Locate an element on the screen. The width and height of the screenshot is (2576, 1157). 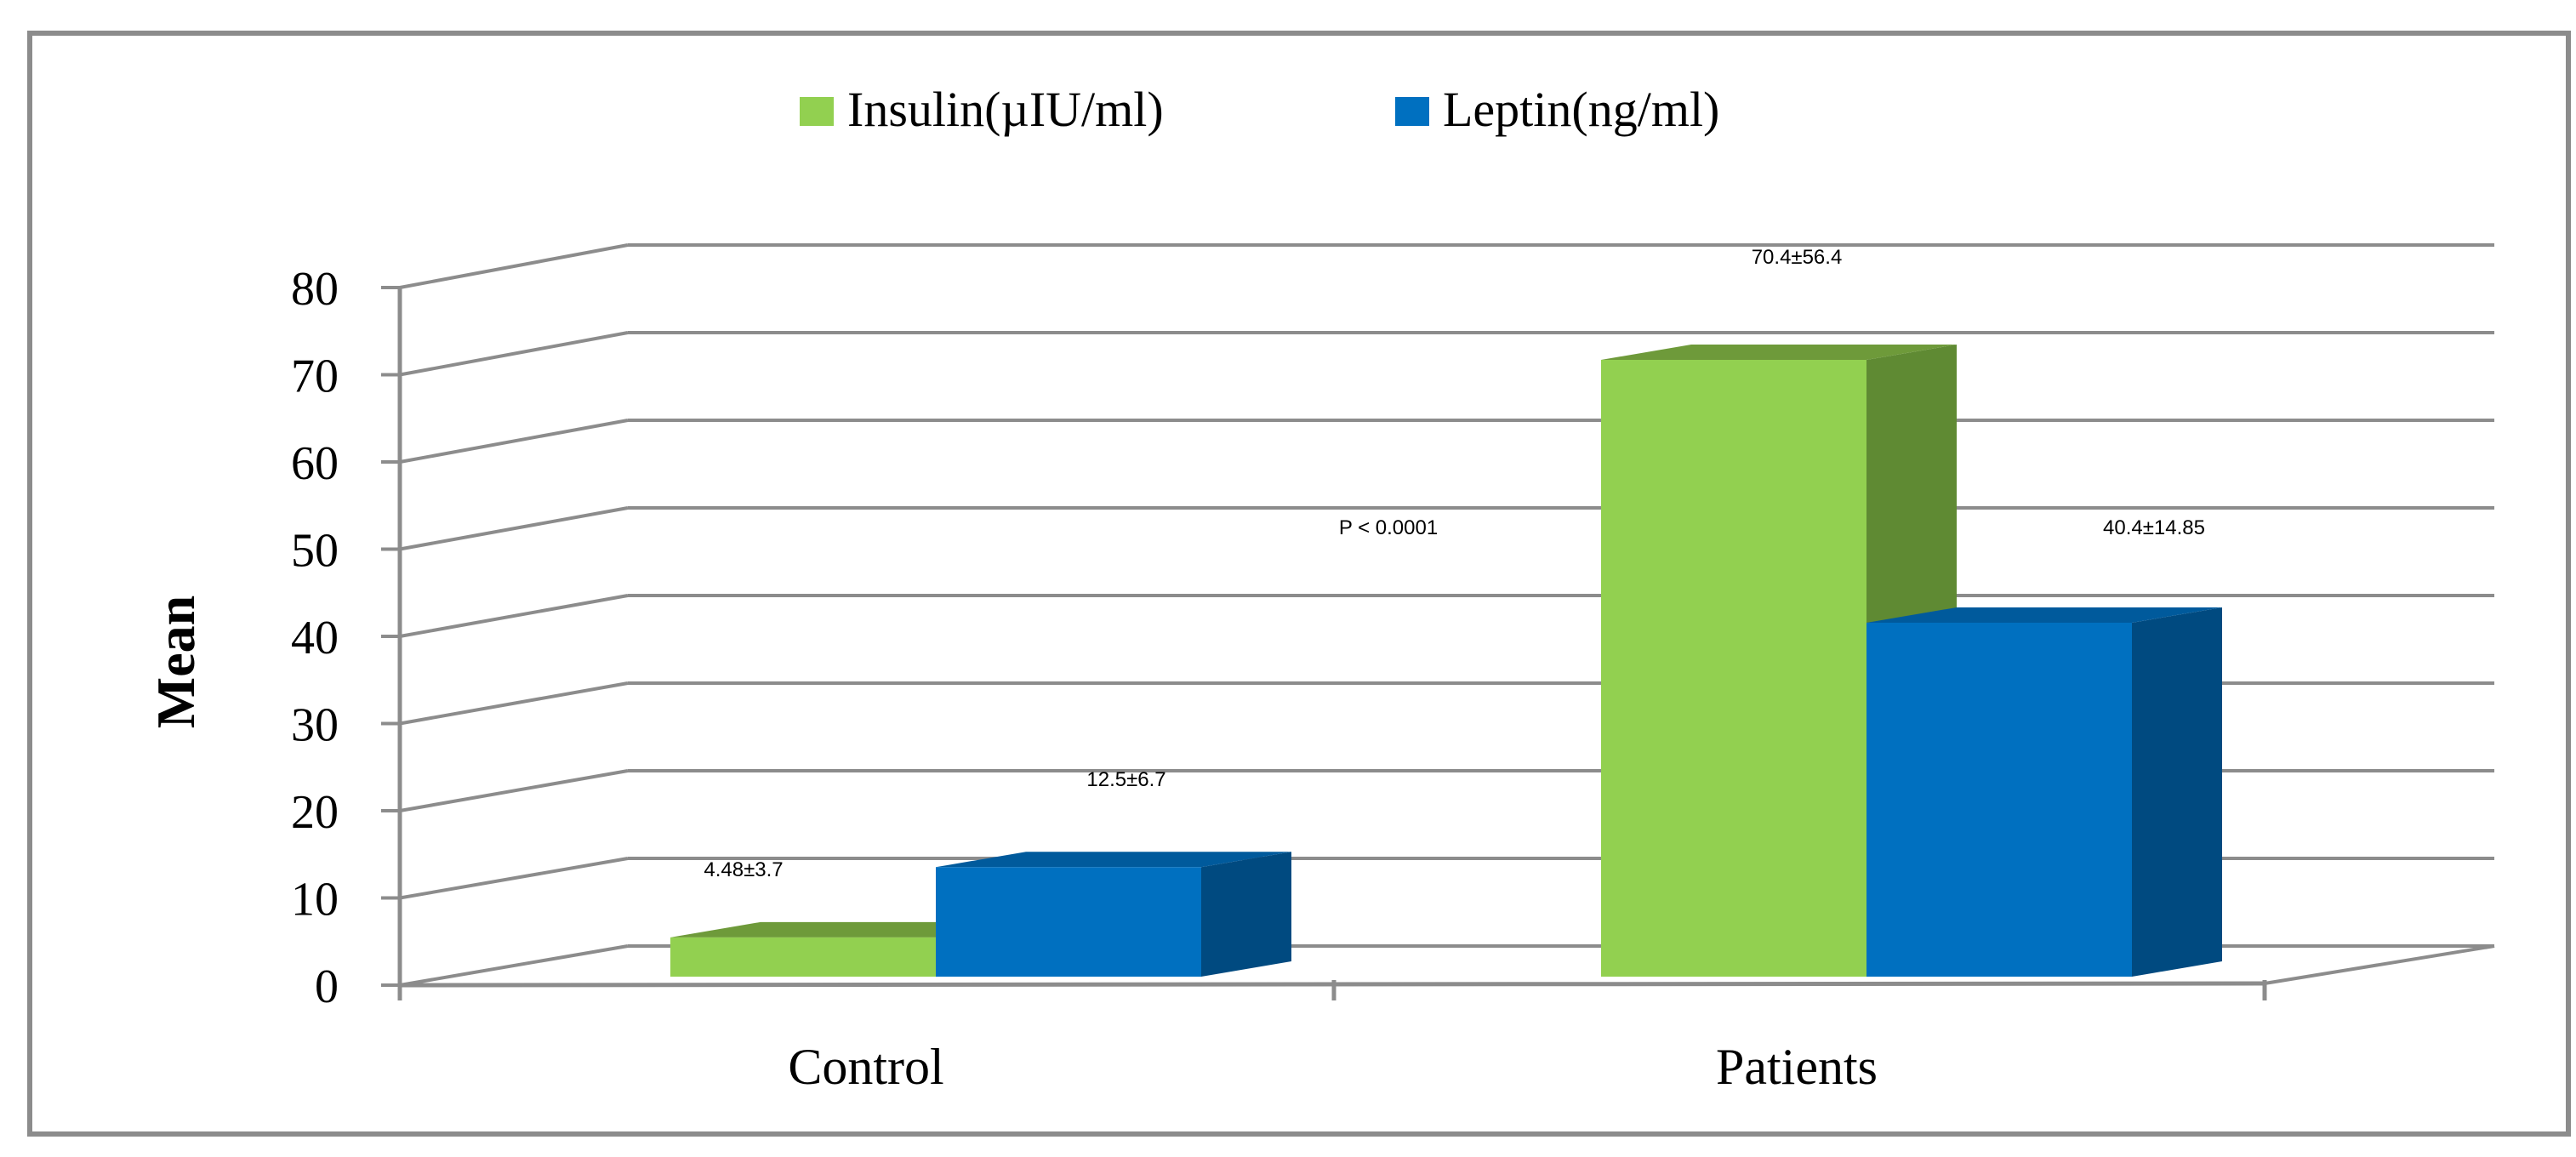
data-label-insulin-control: 4.48±3.7 is located at coordinates (743, 869).